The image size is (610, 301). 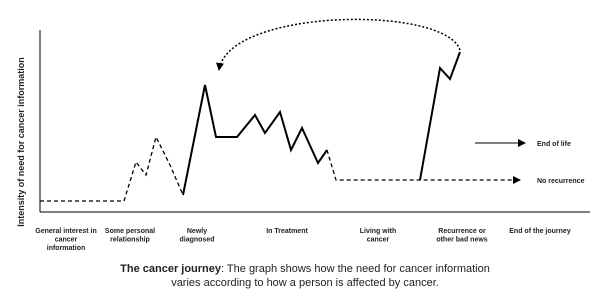 I want to click on y-axis-label: Intensity of need for cancer information, so click(x=21, y=142).